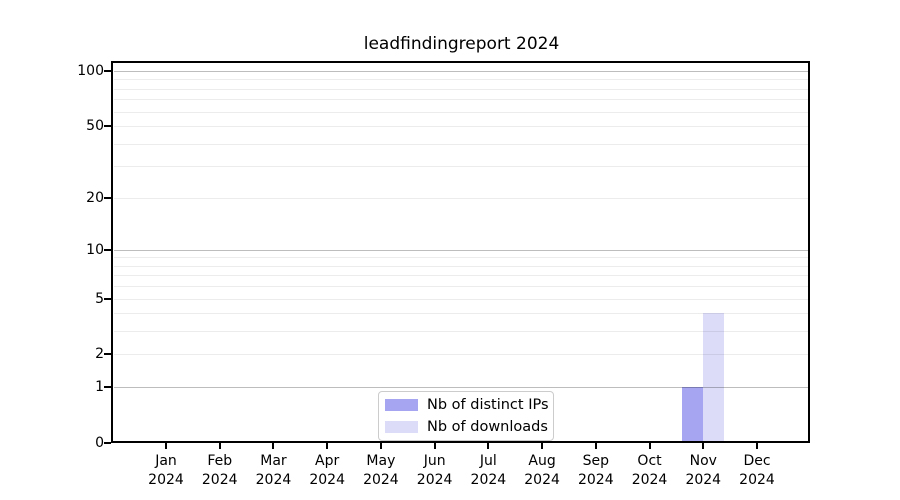 Image resolution: width=900 pixels, height=500 pixels. Describe the element at coordinates (327, 461) in the screenshot. I see `x-tick-month: Apr` at that location.